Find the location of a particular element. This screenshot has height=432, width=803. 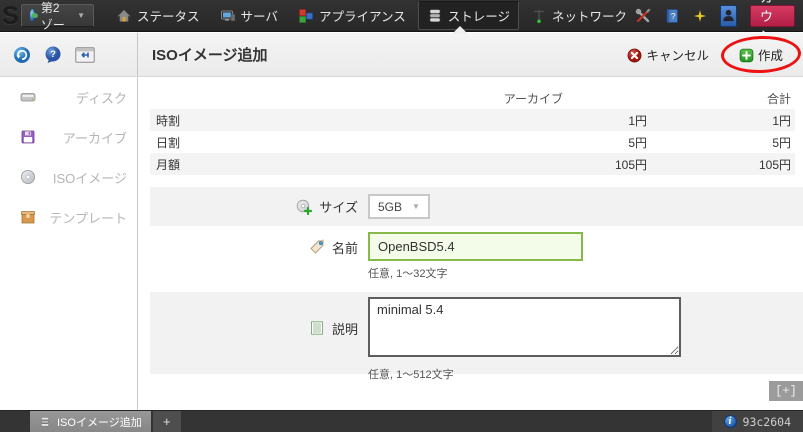

nav-item-appliance: アプライアンス is located at coordinates (352, 15).